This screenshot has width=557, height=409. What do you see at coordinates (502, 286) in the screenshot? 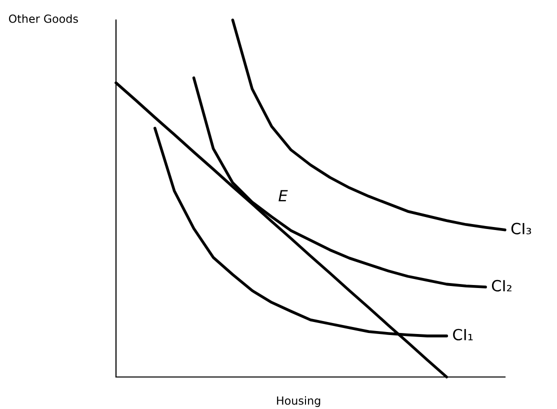
I see `series-label: CI₂` at bounding box center [502, 286].